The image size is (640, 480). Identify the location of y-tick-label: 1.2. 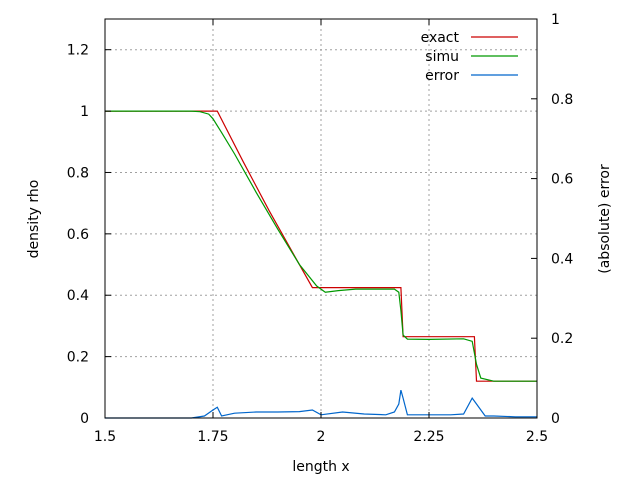
(78, 51).